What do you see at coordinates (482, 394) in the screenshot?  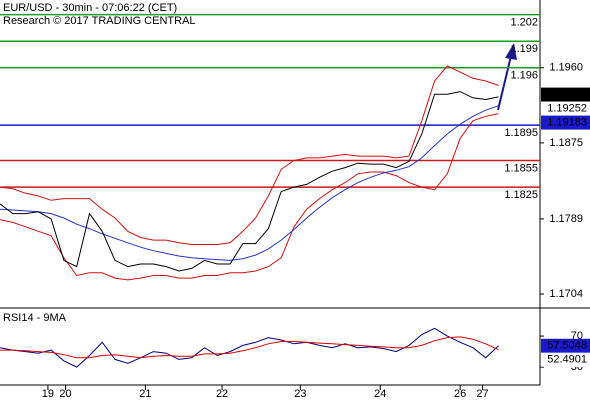 I see `x-tick-label: 27` at bounding box center [482, 394].